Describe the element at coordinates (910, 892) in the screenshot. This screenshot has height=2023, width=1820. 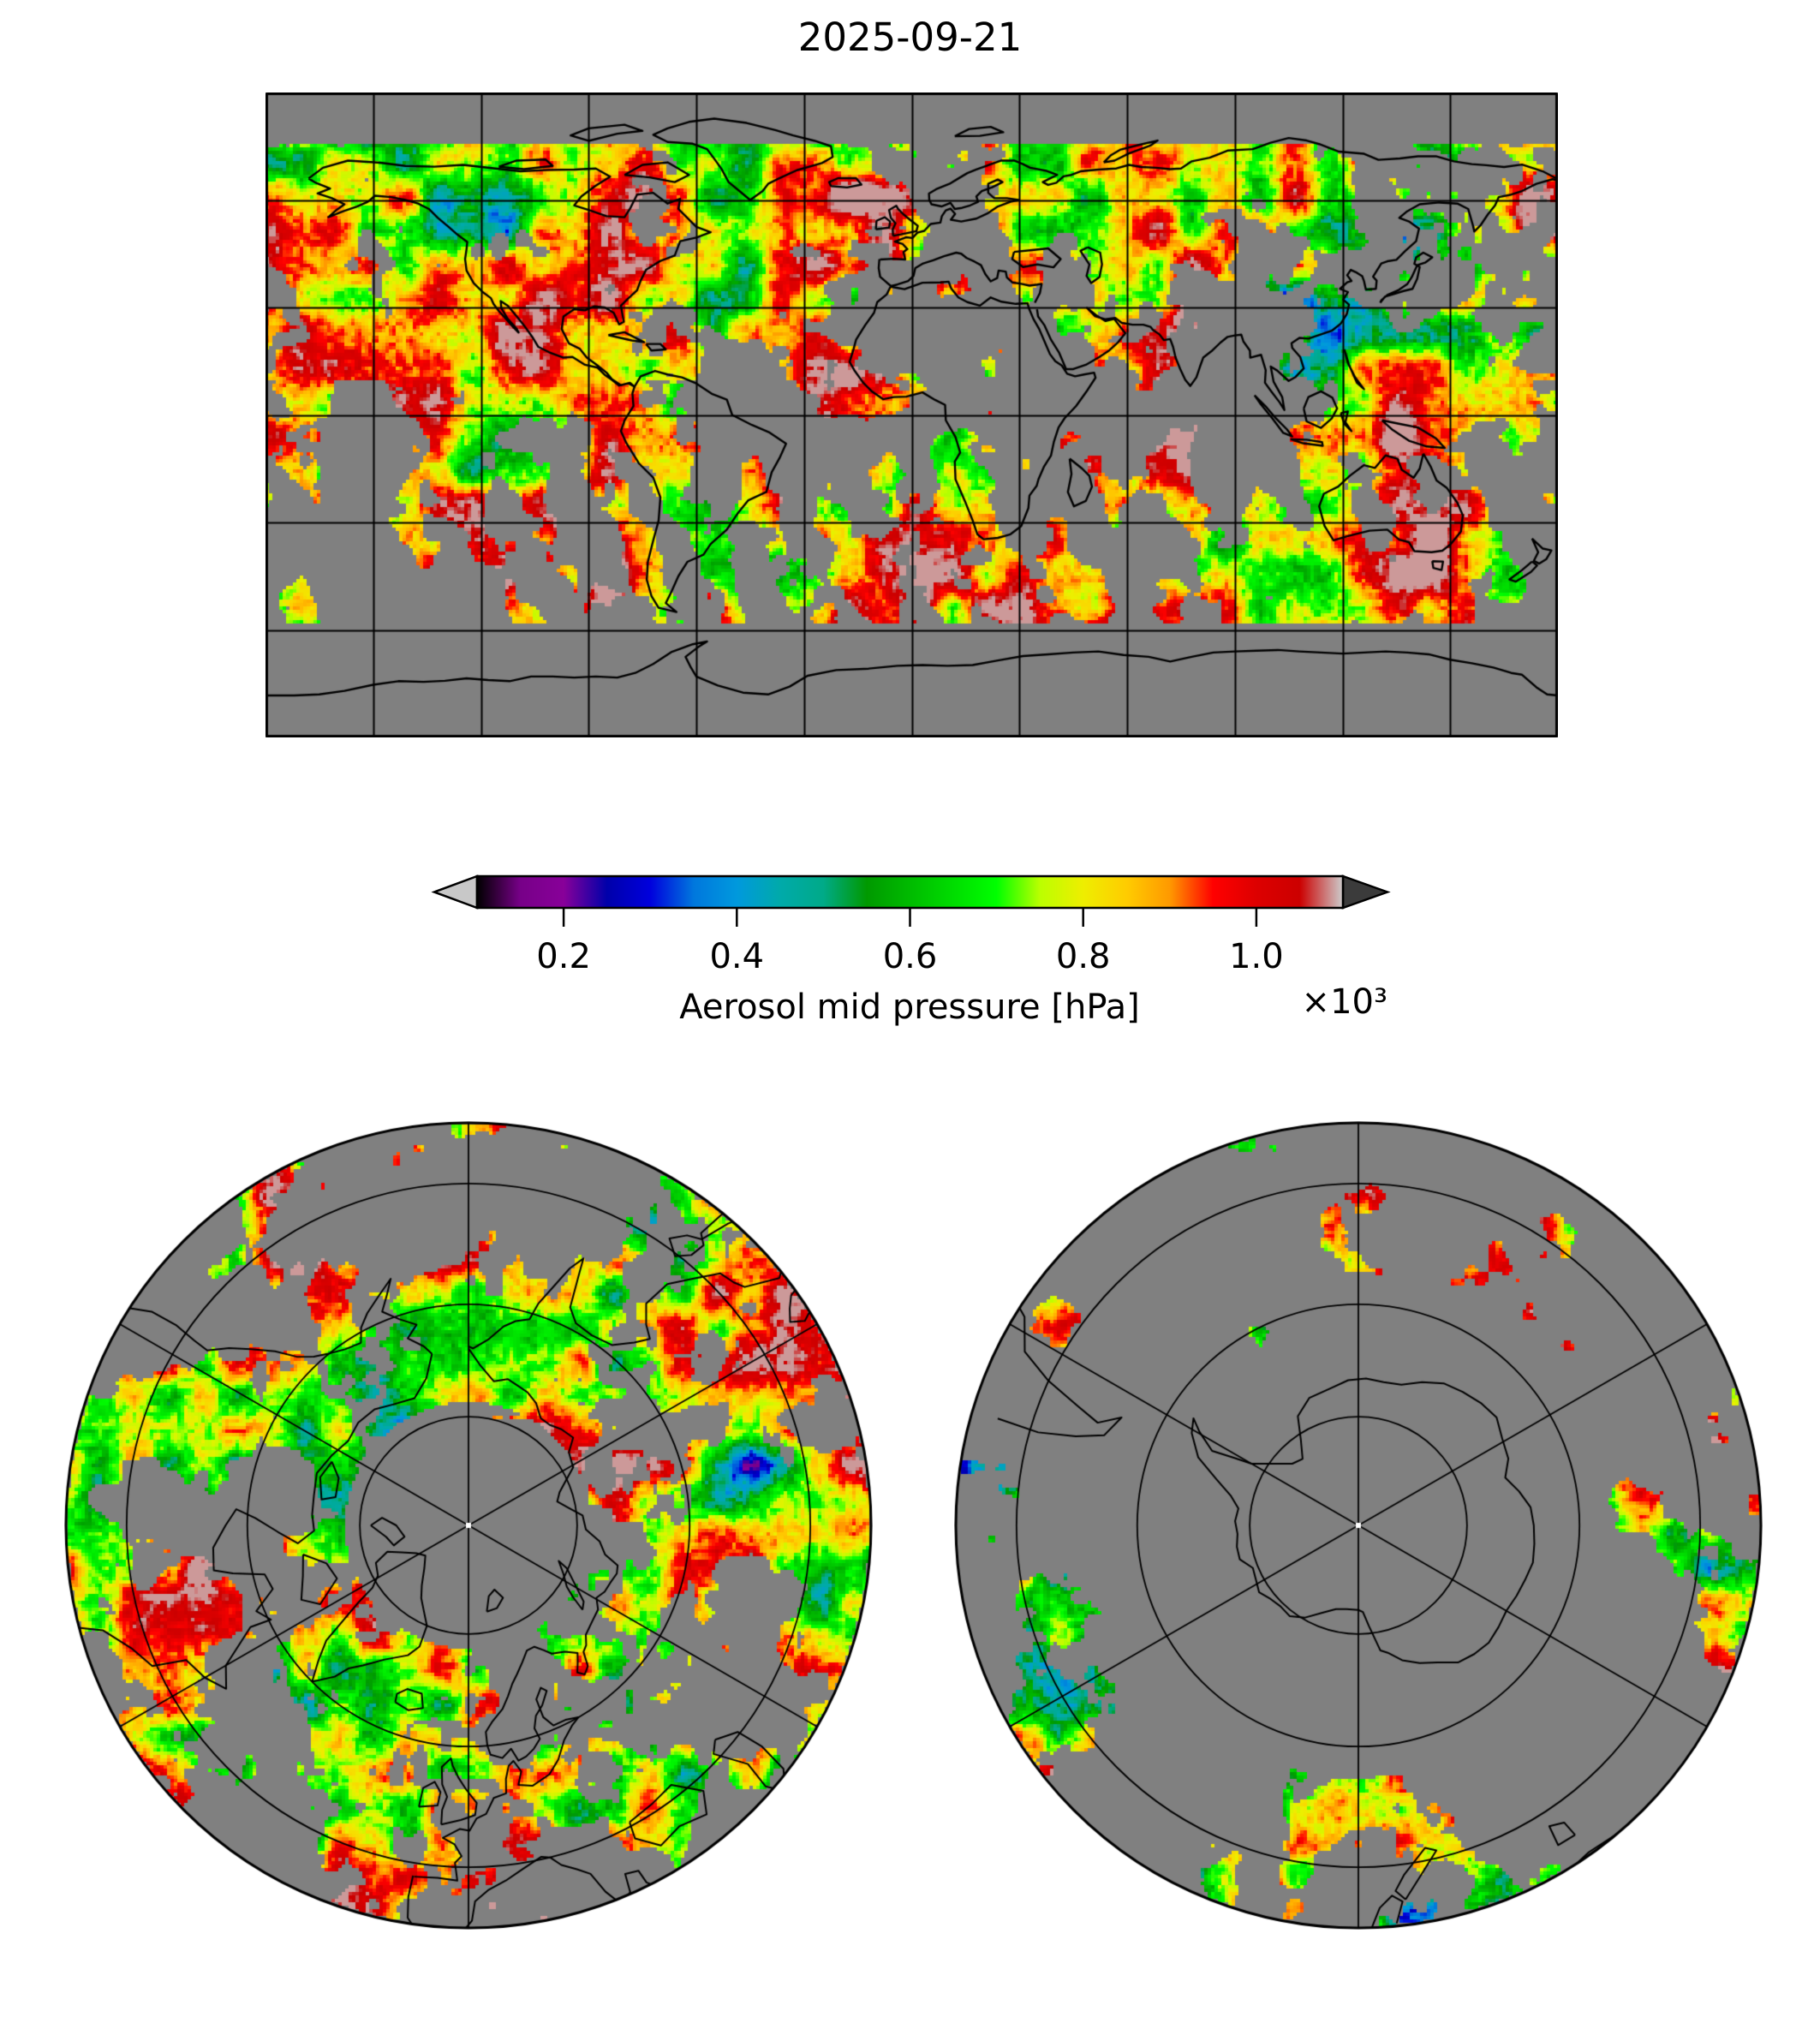
I see `colorbar-gradient-bar` at that location.